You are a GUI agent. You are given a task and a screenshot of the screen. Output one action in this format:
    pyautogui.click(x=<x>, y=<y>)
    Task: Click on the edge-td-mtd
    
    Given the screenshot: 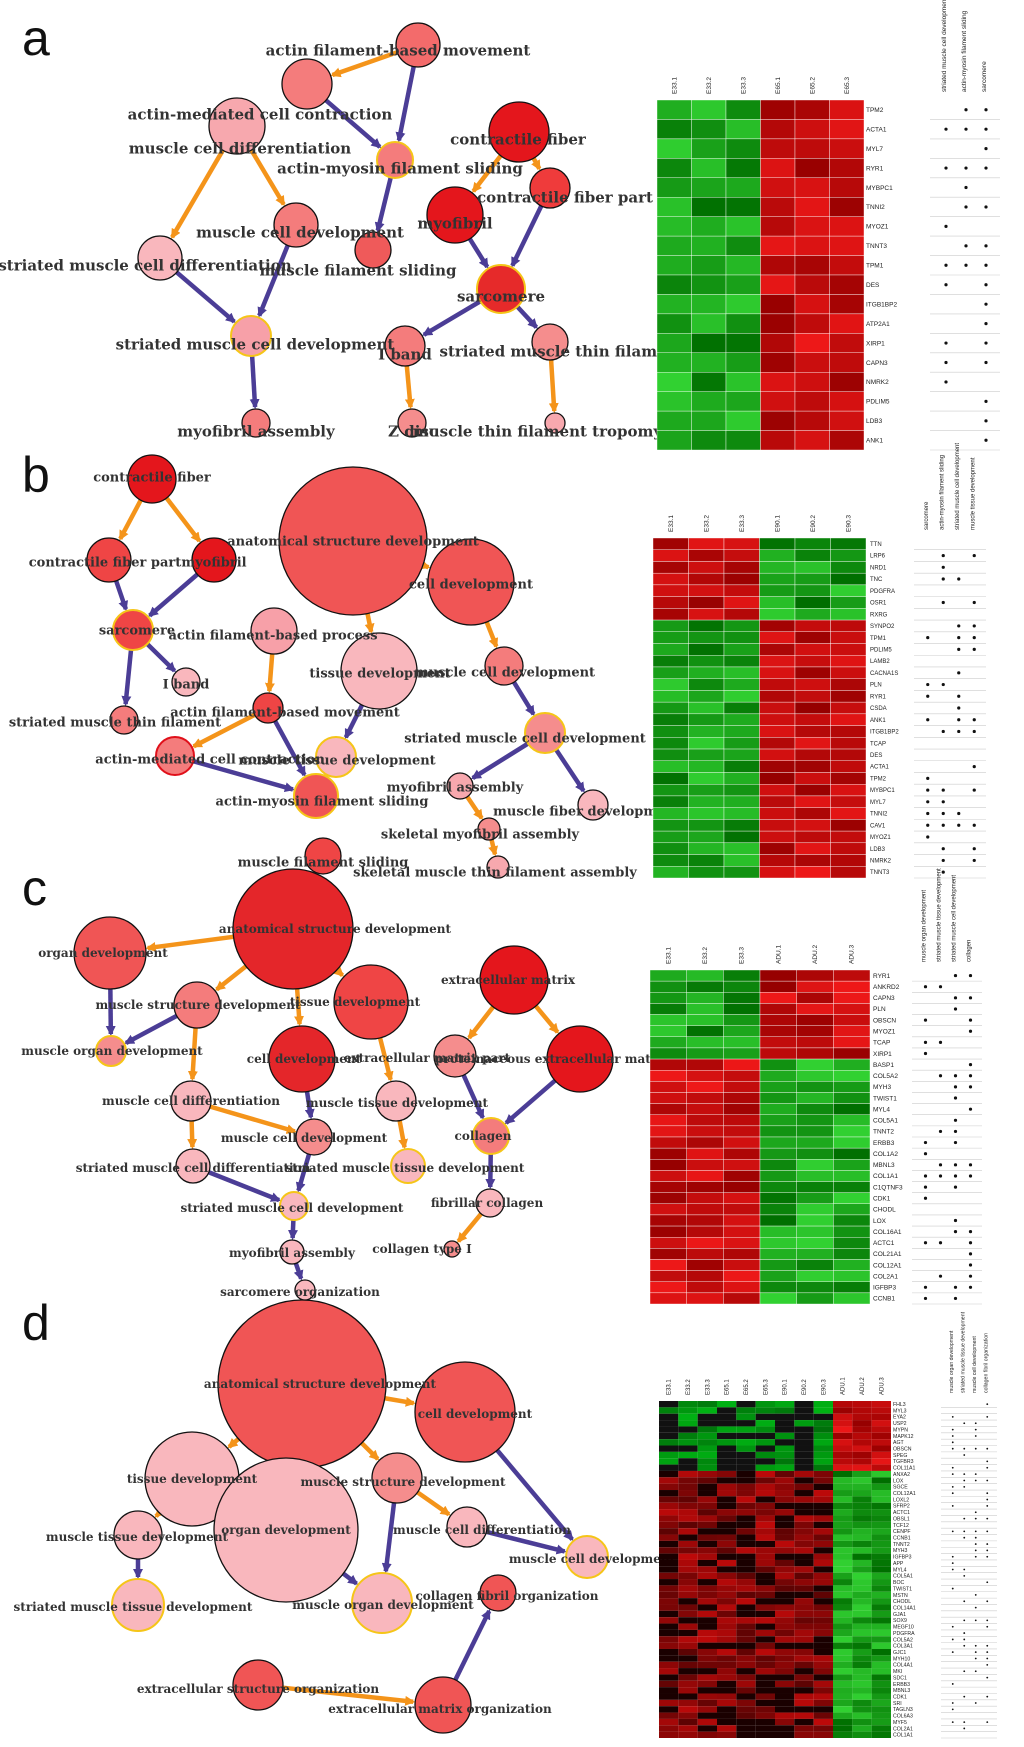 What is the action you would take?
    pyautogui.click(x=354, y=721)
    